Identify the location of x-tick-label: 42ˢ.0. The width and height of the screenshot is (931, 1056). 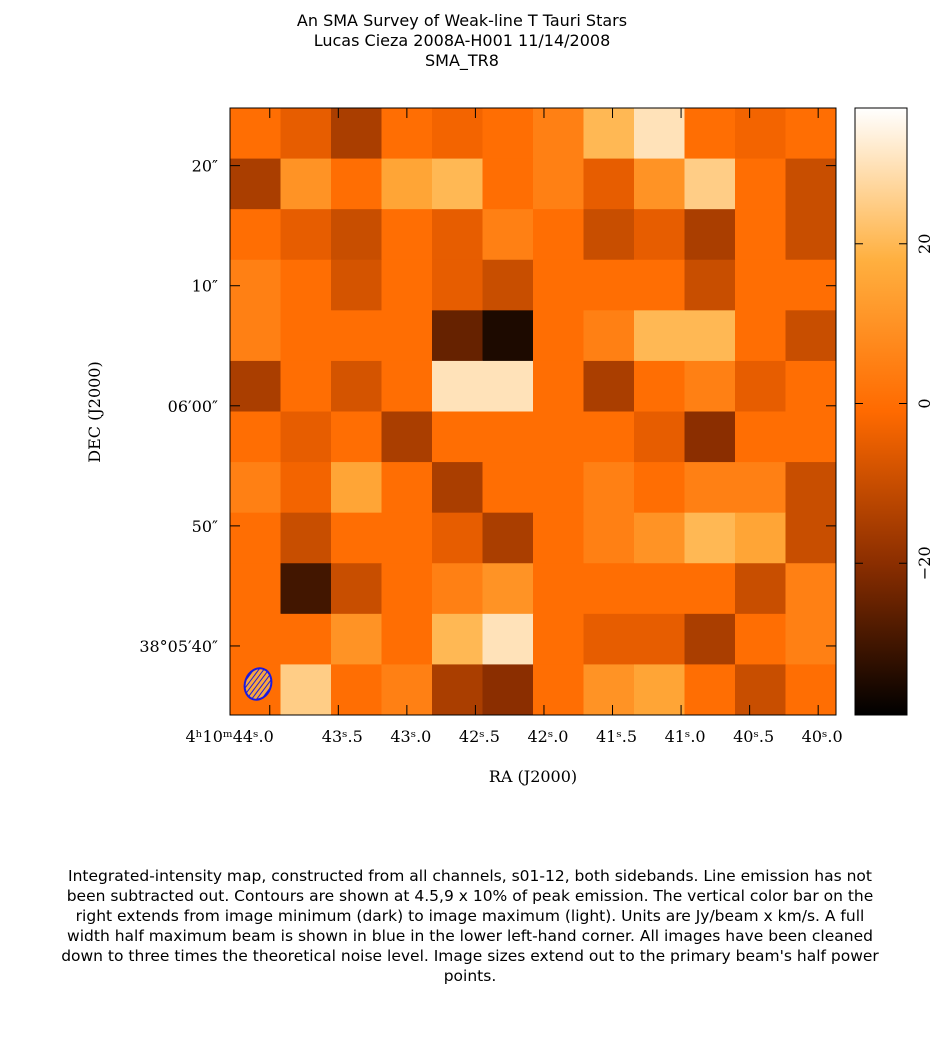
(547, 736).